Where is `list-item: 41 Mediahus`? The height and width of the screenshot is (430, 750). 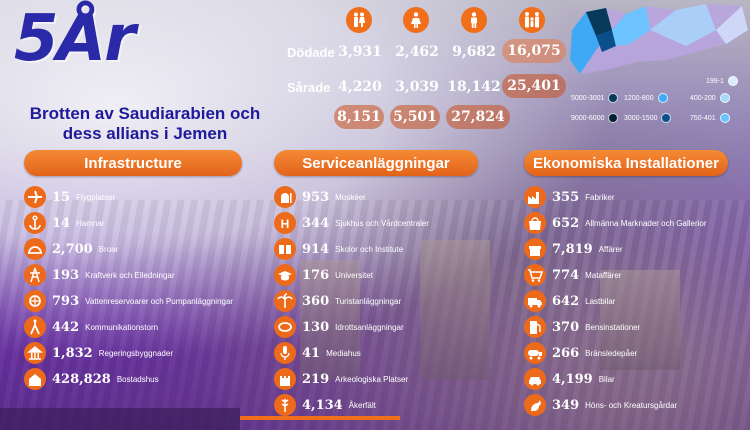
list-item: 41 Mediahus is located at coordinates (317, 353).